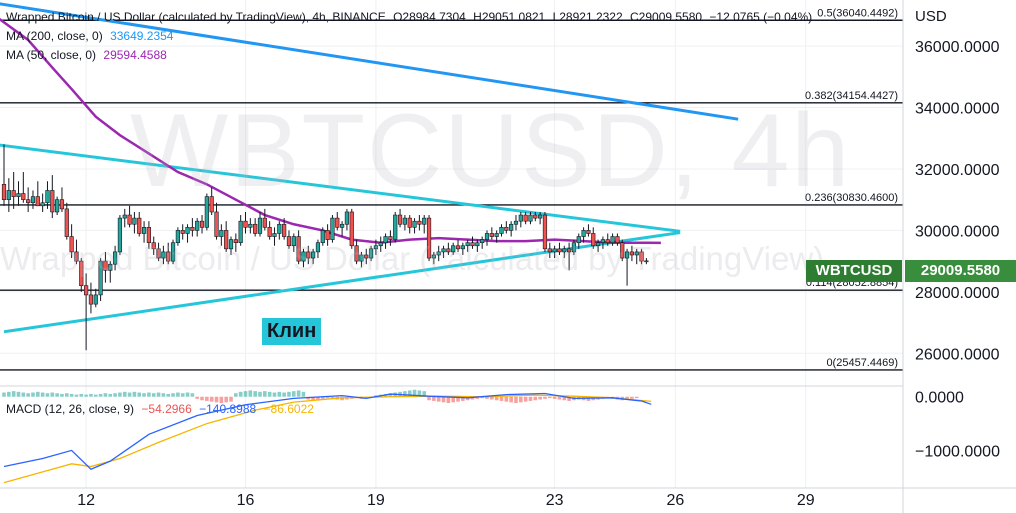 This screenshot has height=513, width=1016. Describe the element at coordinates (957, 47) in the screenshot. I see `y-tick-label: 36000.0000` at that location.